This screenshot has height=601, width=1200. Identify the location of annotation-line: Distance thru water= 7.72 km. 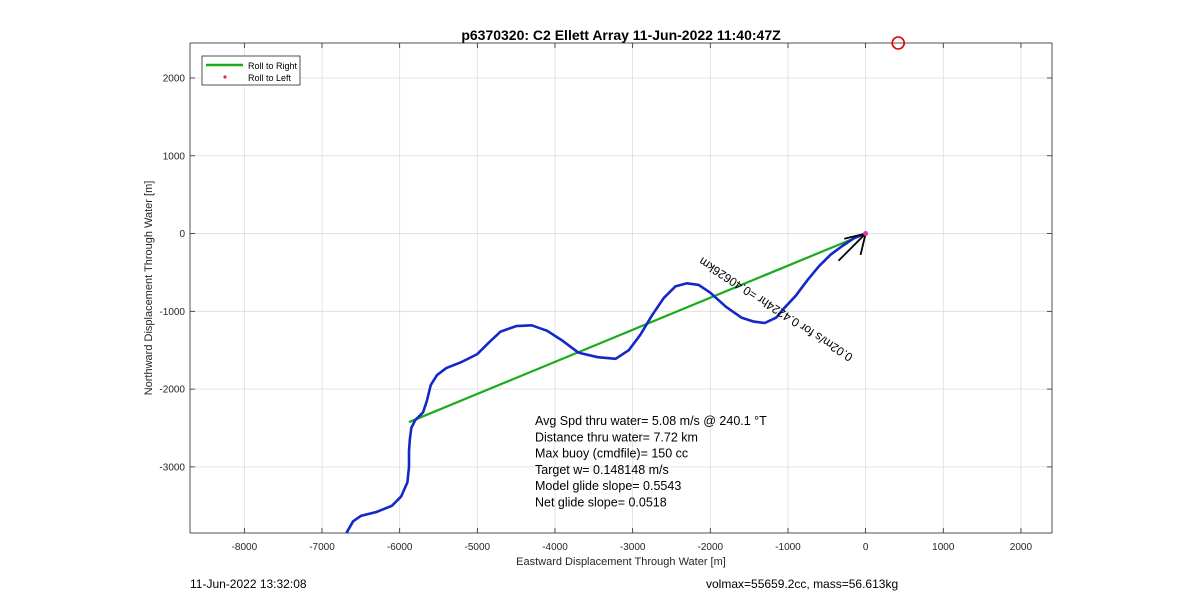
(616, 437).